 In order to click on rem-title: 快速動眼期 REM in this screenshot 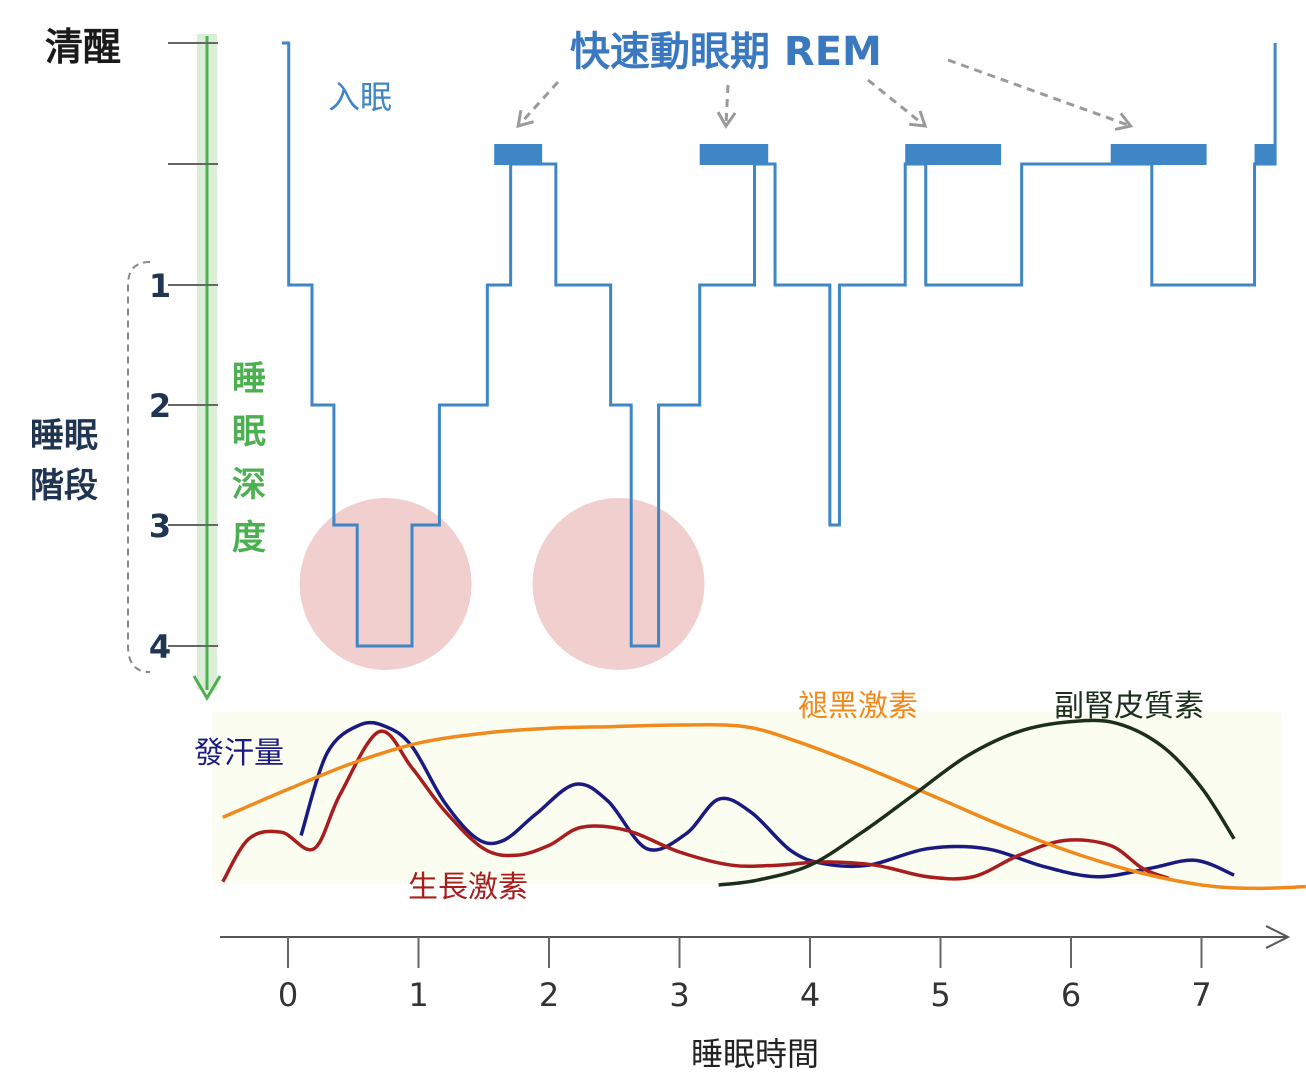, I will do `click(726, 52)`.